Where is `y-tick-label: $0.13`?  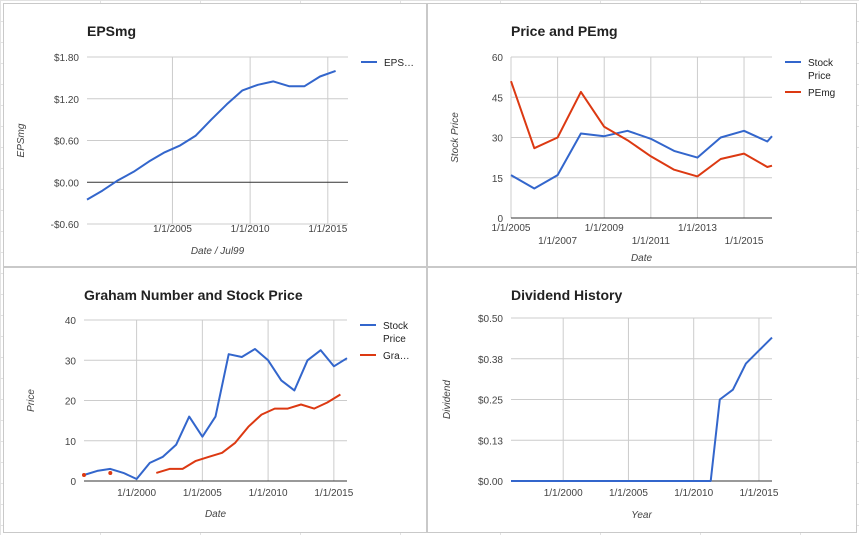
y-tick-label: $0.13 is located at coordinates (490, 441).